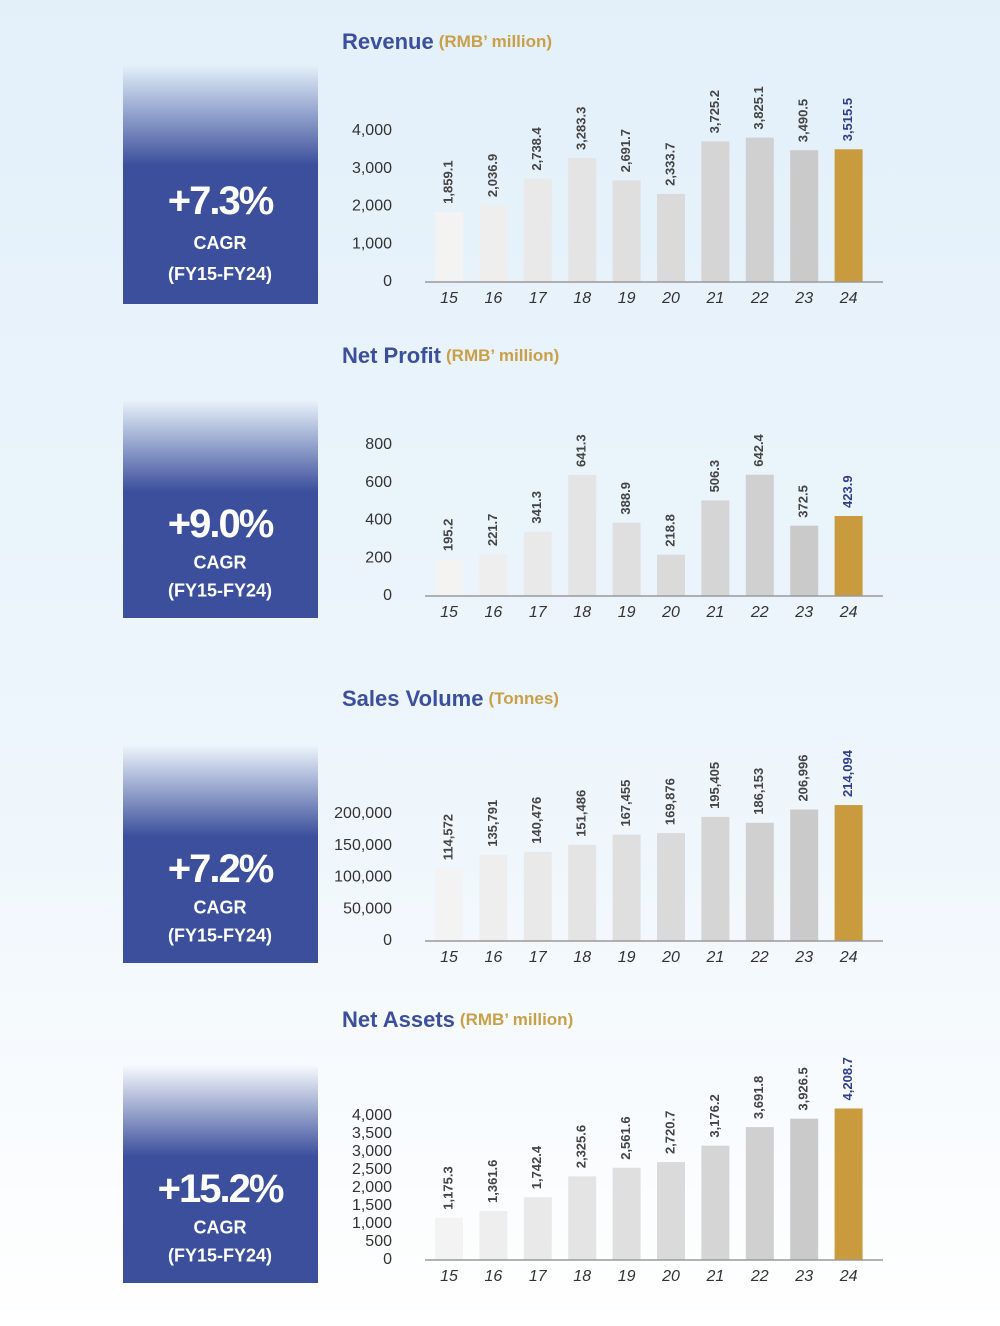 The height and width of the screenshot is (1326, 1000). I want to click on x-tick-label: 23, so click(803, 957).